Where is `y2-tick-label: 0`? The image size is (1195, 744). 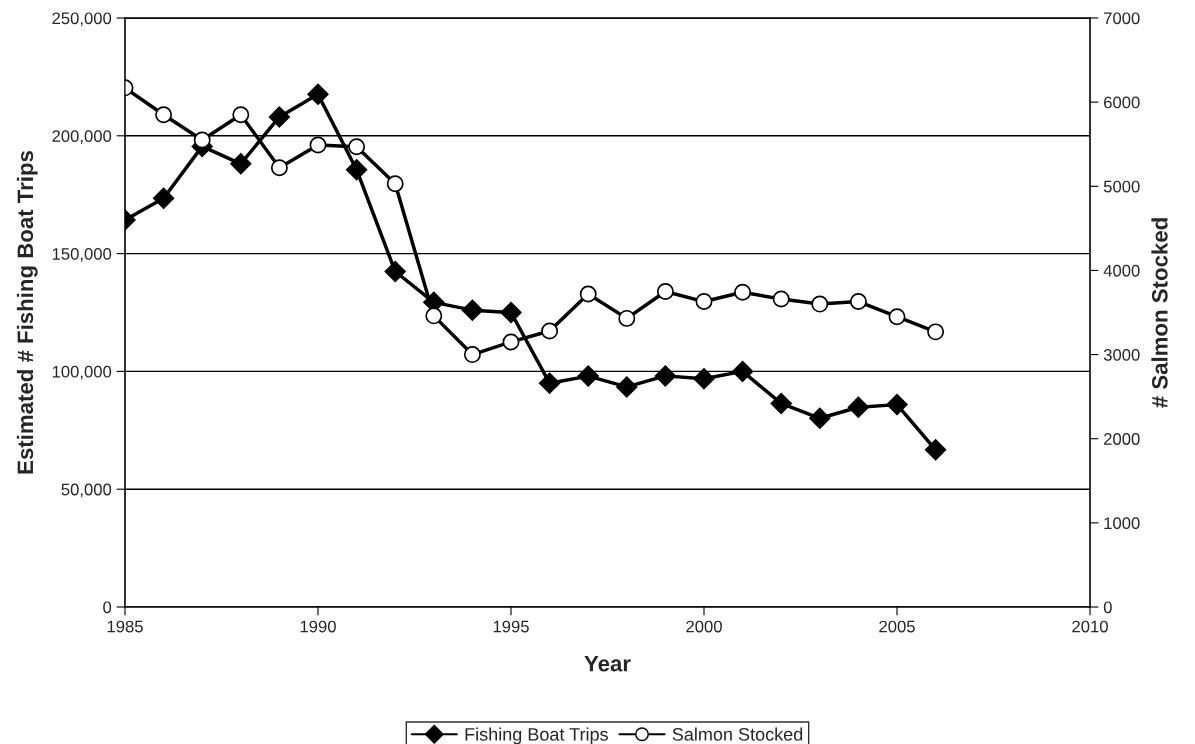
y2-tick-label: 0 is located at coordinates (1107, 607).